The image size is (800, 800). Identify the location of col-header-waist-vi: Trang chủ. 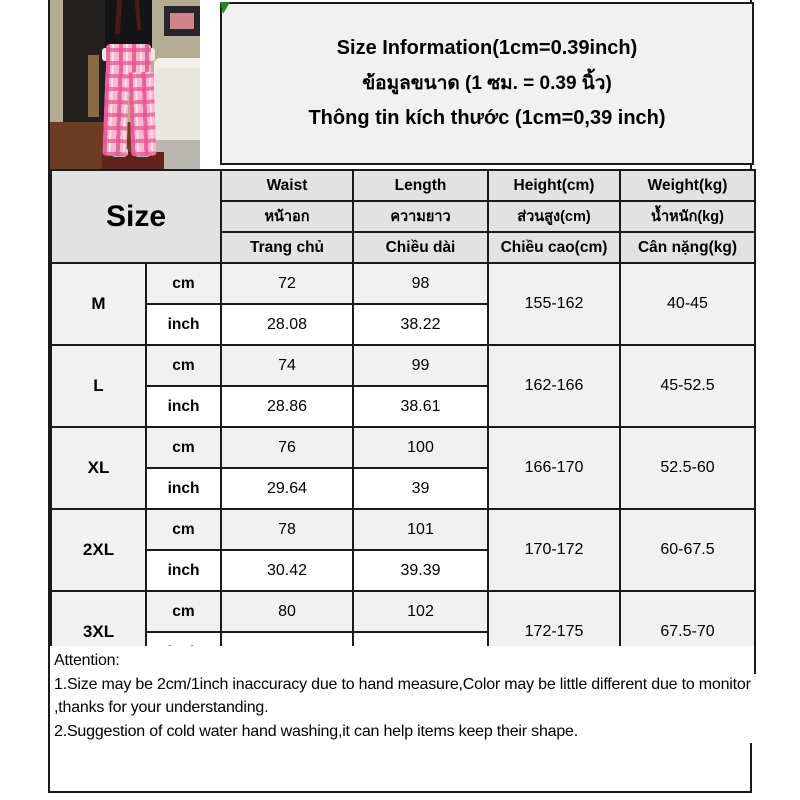
(287, 247).